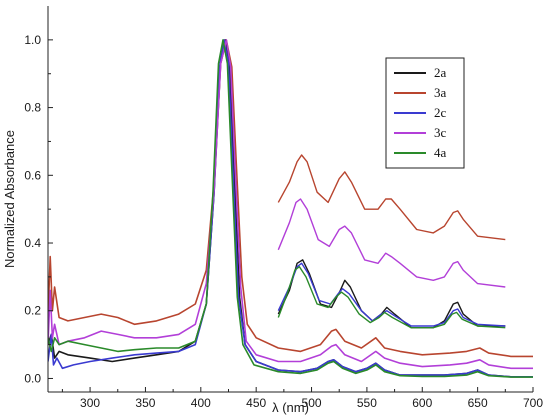 The height and width of the screenshot is (418, 550). I want to click on x-tick-label: 700, so click(533, 403).